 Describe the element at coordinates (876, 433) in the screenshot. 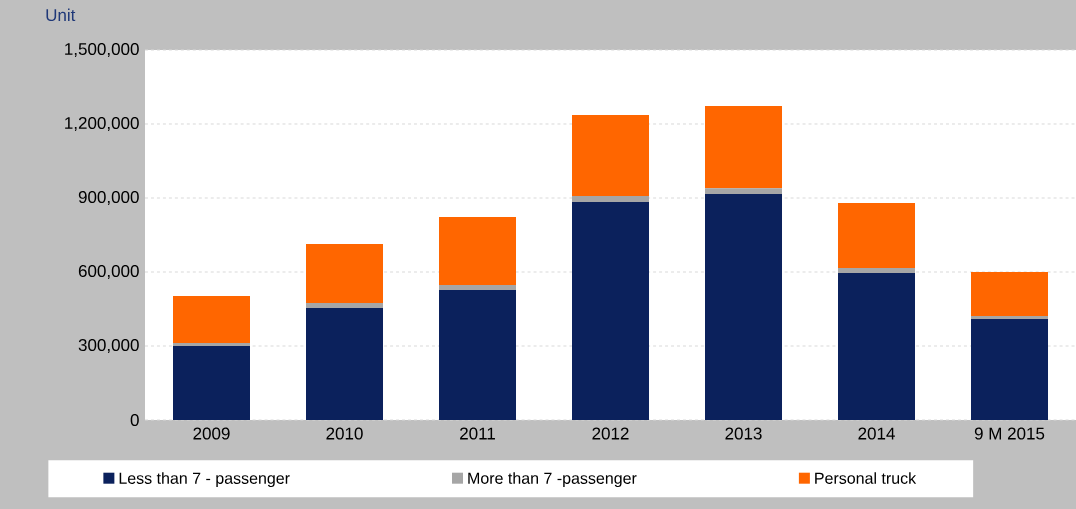

I see `x-tick-label: 2014` at that location.